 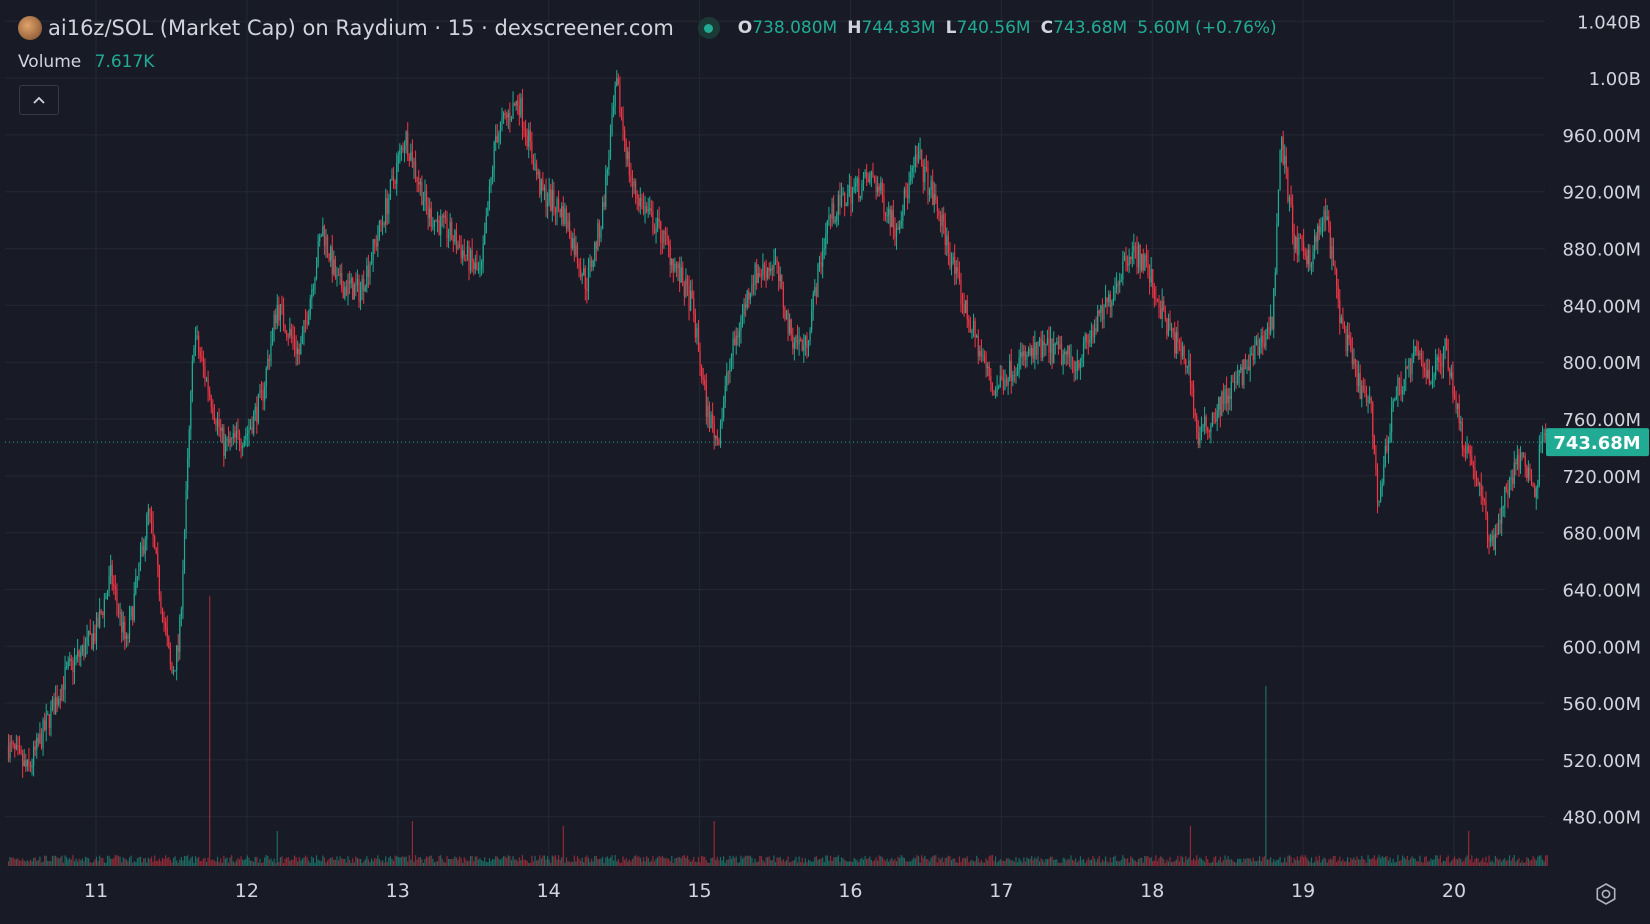 What do you see at coordinates (39, 100) in the screenshot?
I see `collapse-legend-button` at bounding box center [39, 100].